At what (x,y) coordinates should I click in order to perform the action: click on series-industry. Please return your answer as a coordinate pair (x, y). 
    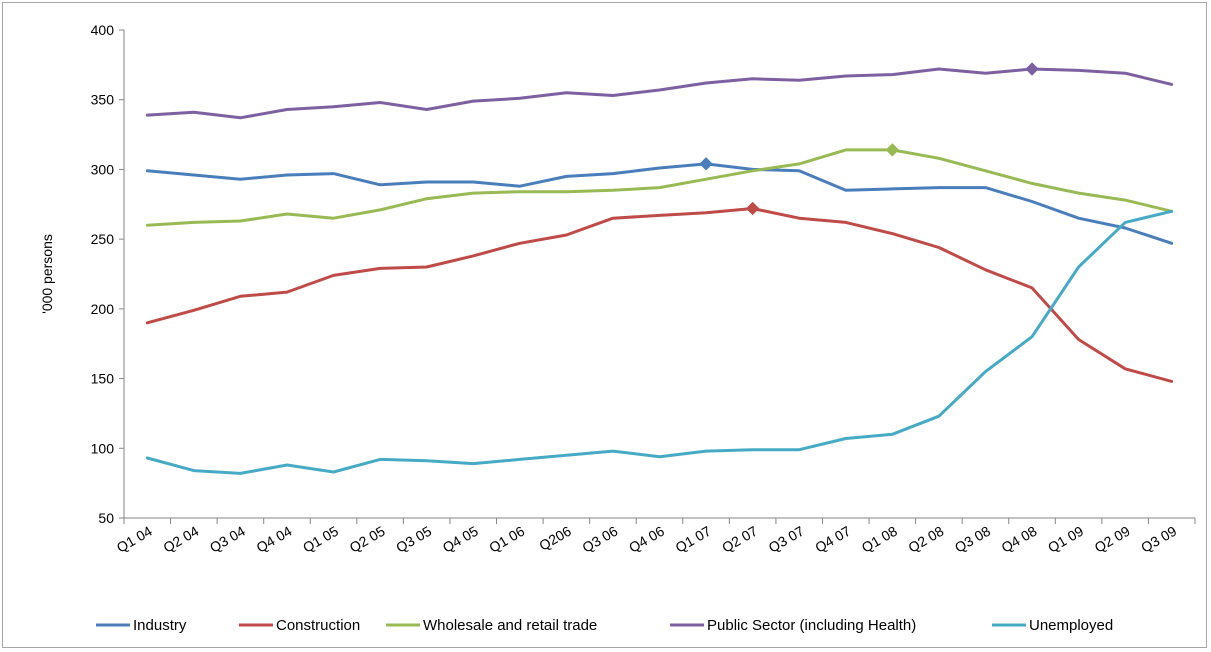
    Looking at the image, I should click on (659, 201).